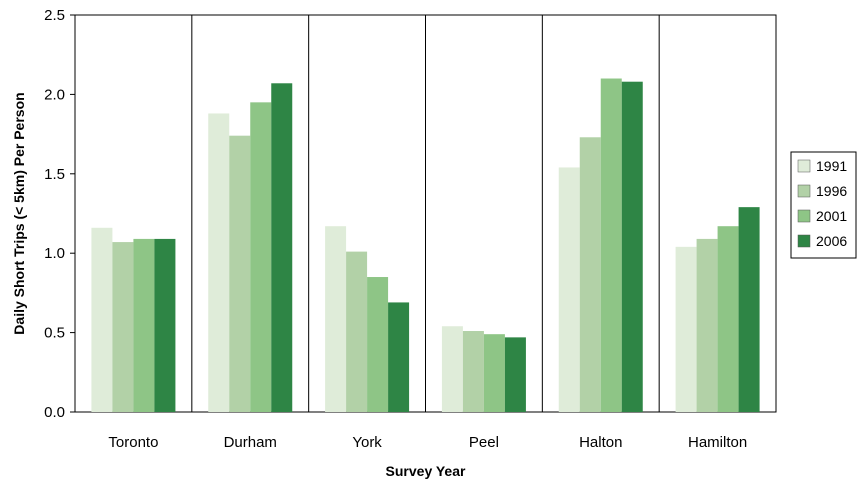  What do you see at coordinates (831, 216) in the screenshot?
I see `legend-label: 2001` at bounding box center [831, 216].